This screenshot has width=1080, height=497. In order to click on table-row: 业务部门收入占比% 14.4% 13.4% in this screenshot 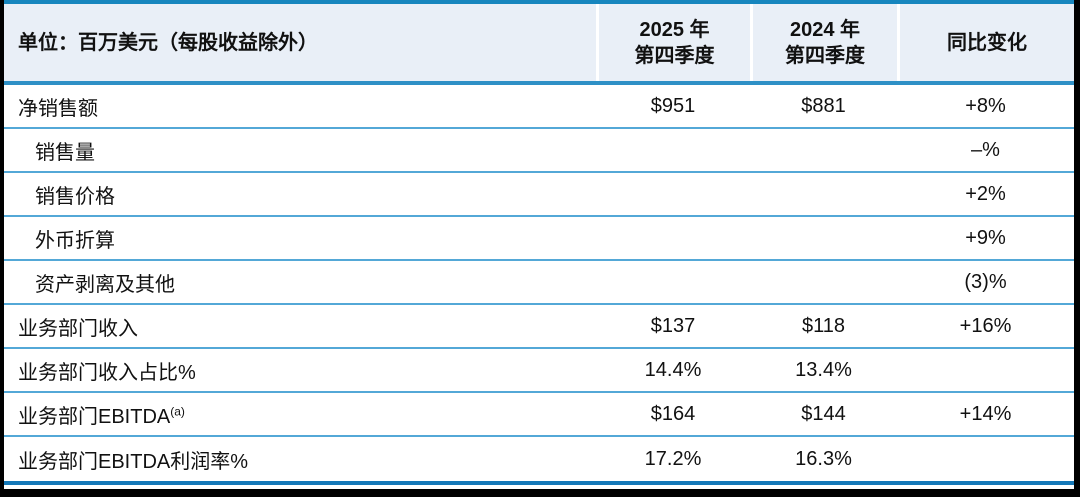, I will do `click(539, 371)`.